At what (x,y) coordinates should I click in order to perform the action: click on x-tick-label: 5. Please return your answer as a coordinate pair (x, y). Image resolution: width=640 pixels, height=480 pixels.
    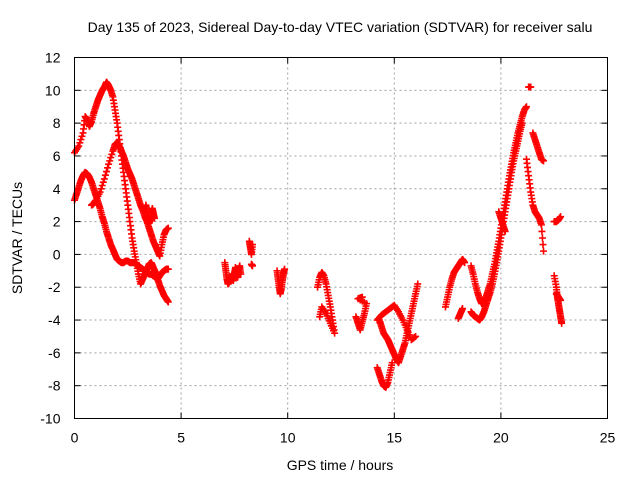
    Looking at the image, I should click on (181, 438).